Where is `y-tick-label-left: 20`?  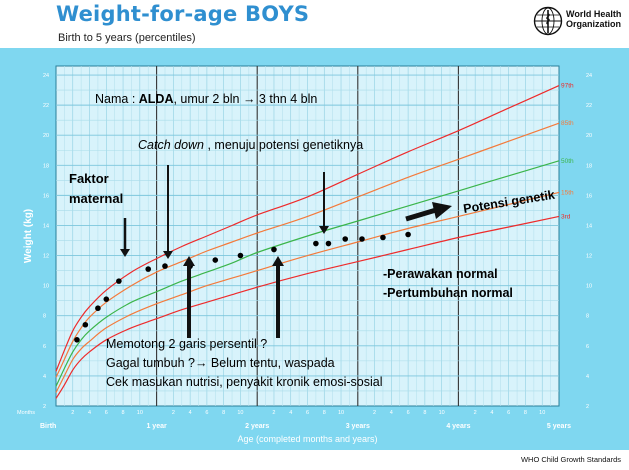
y-tick-label-left: 20 is located at coordinates (46, 136).